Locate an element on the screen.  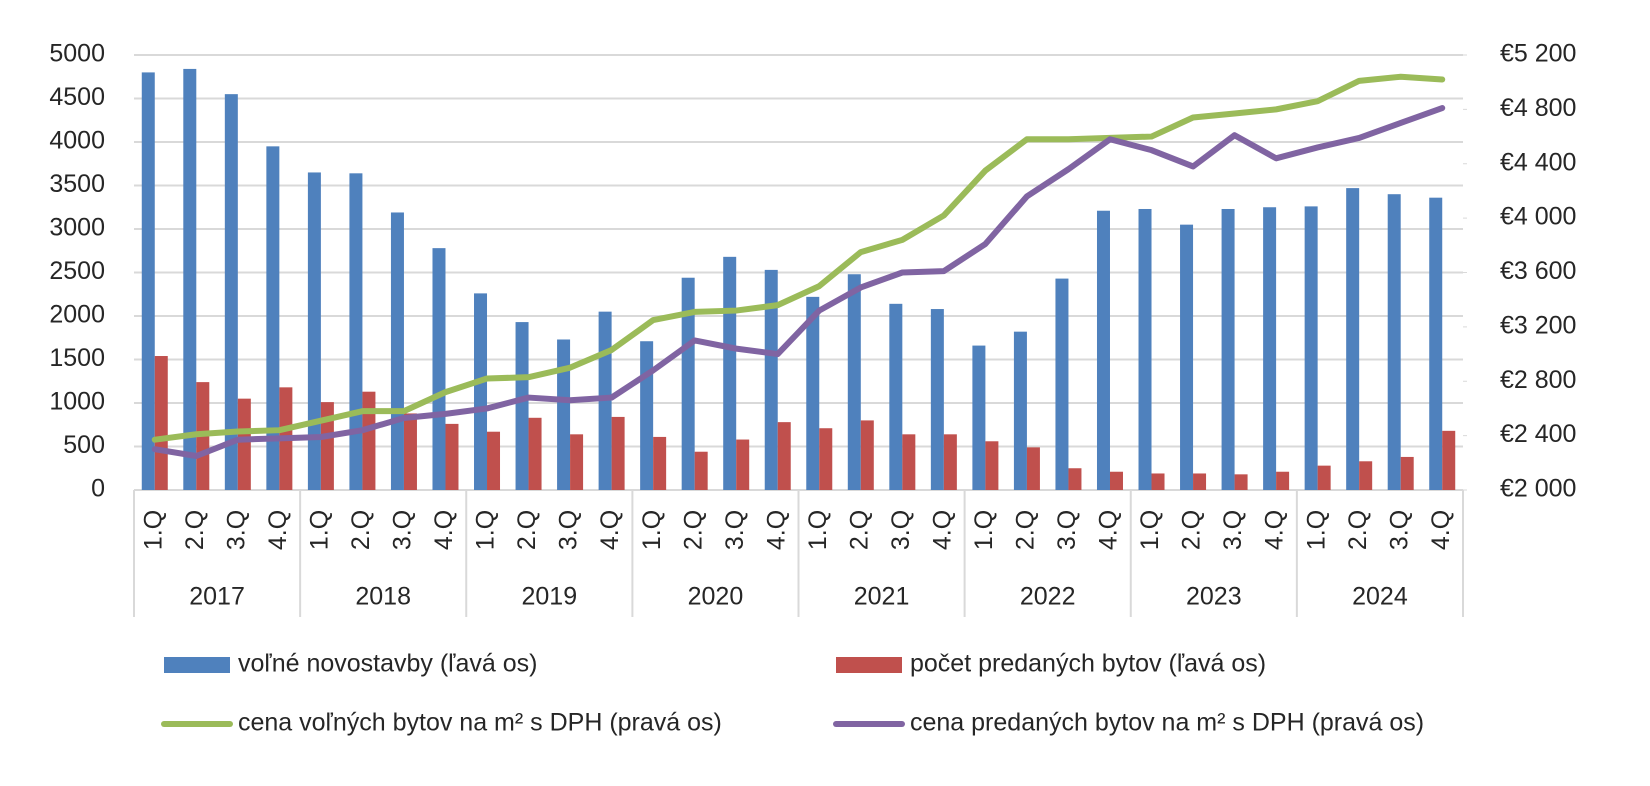
y2-tick-label: €3 200 is located at coordinates (1538, 325).